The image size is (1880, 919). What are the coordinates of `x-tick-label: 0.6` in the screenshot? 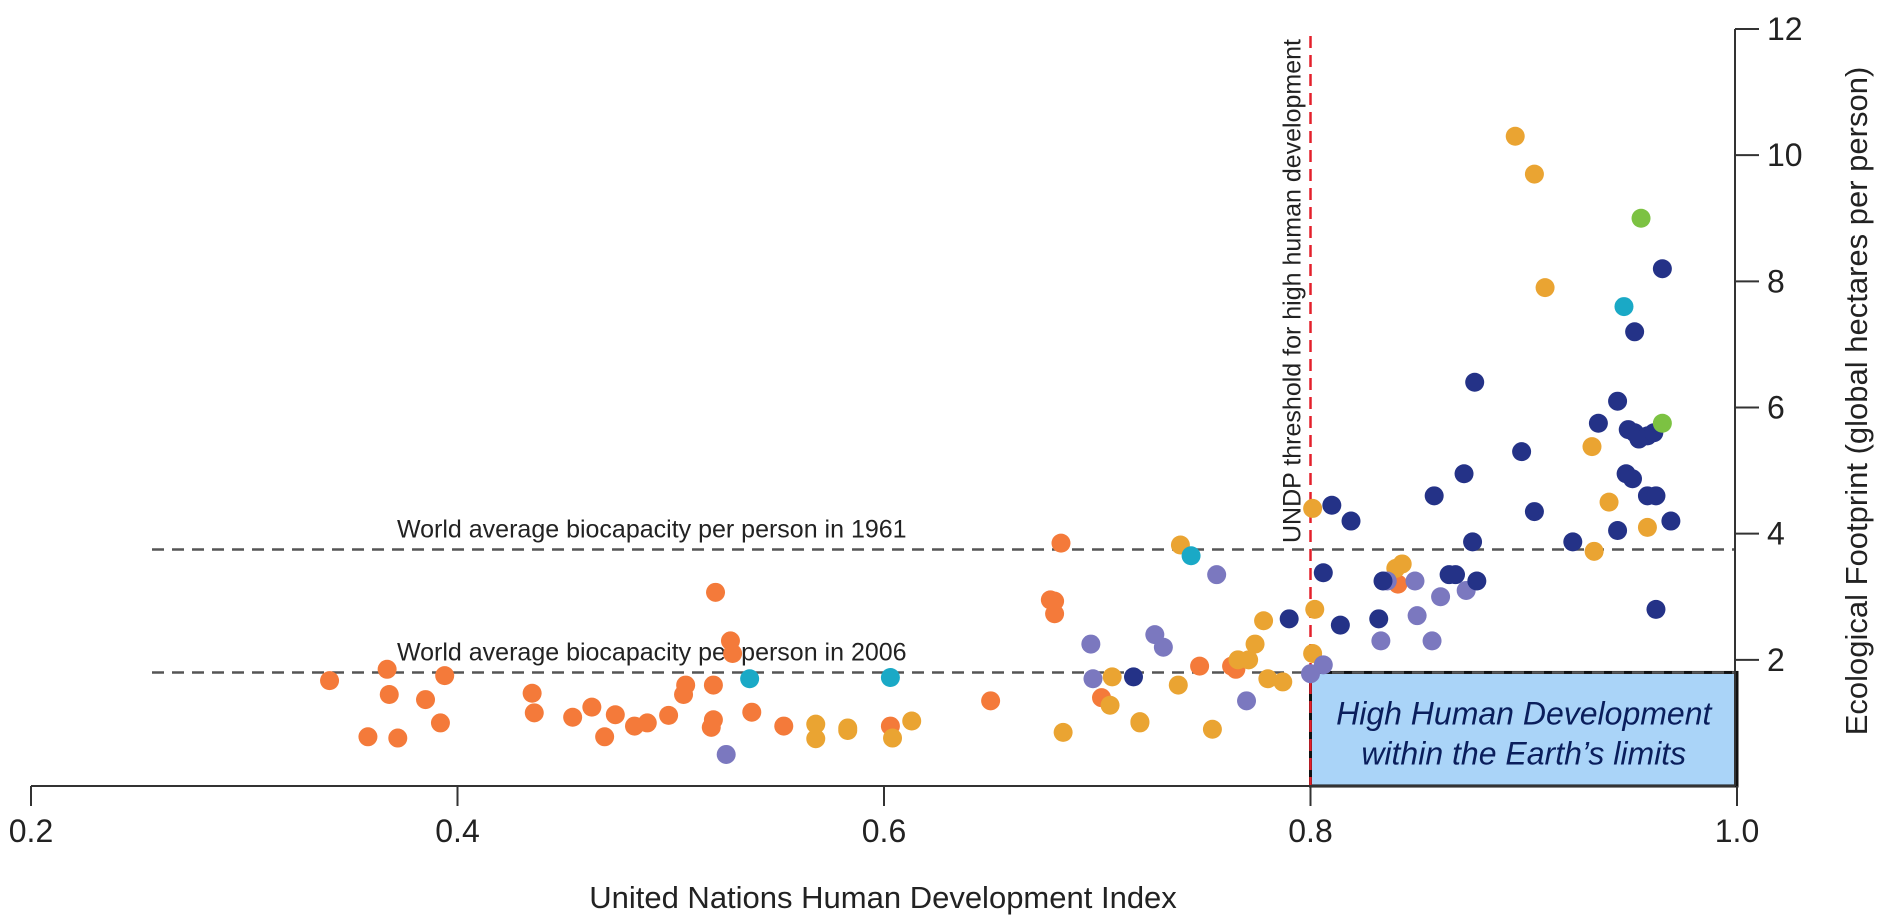 It's located at (884, 831).